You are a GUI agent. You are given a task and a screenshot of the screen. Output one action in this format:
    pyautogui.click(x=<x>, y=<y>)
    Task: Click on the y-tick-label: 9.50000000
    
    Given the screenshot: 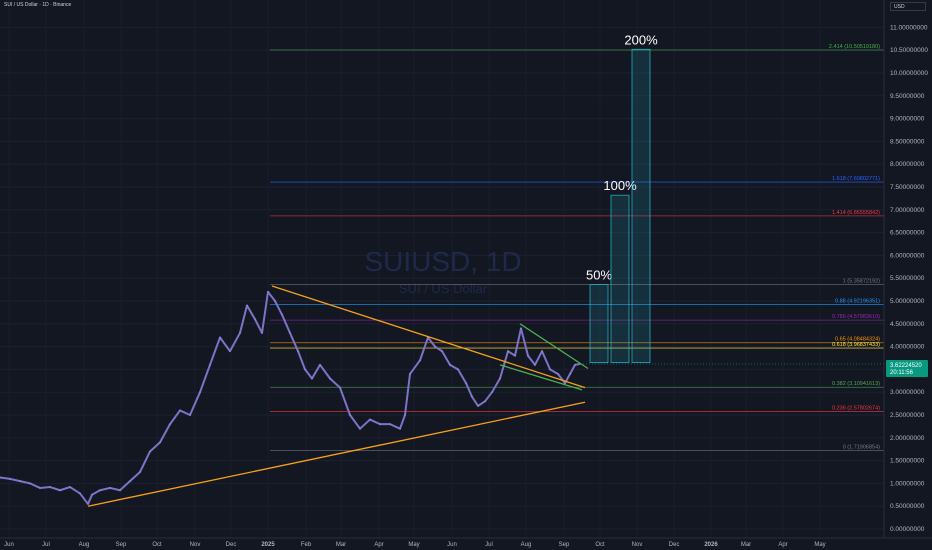 What is the action you would take?
    pyautogui.click(x=907, y=96)
    